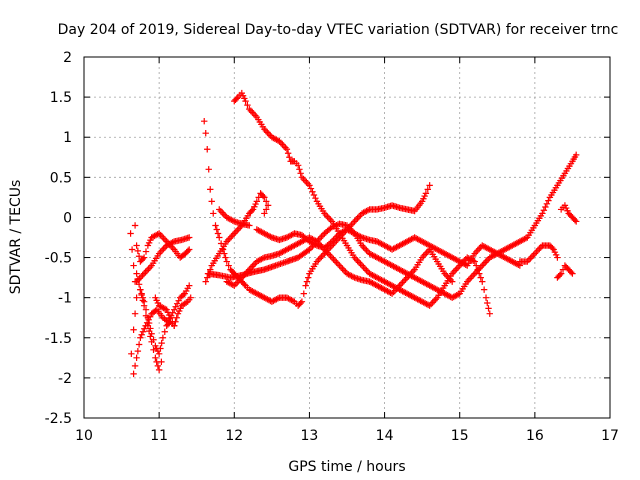 The image size is (640, 480). Describe the element at coordinates (234, 436) in the screenshot. I see `x-tick-label: 12` at that location.